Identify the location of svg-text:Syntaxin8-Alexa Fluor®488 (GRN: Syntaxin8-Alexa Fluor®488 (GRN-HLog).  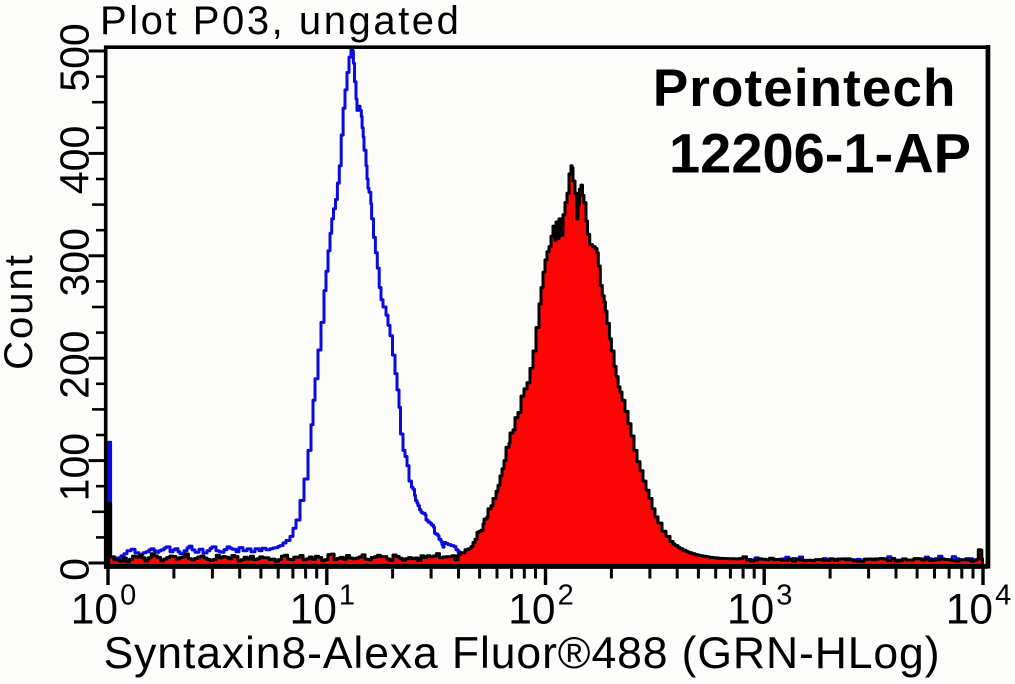
(522, 653).